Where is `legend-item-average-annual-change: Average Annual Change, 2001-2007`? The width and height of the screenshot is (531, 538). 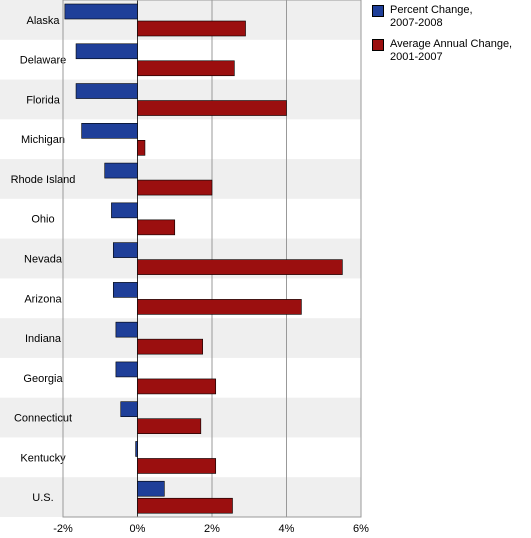 legend-item-average-annual-change: Average Annual Change, 2001-2007 is located at coordinates (451, 51).